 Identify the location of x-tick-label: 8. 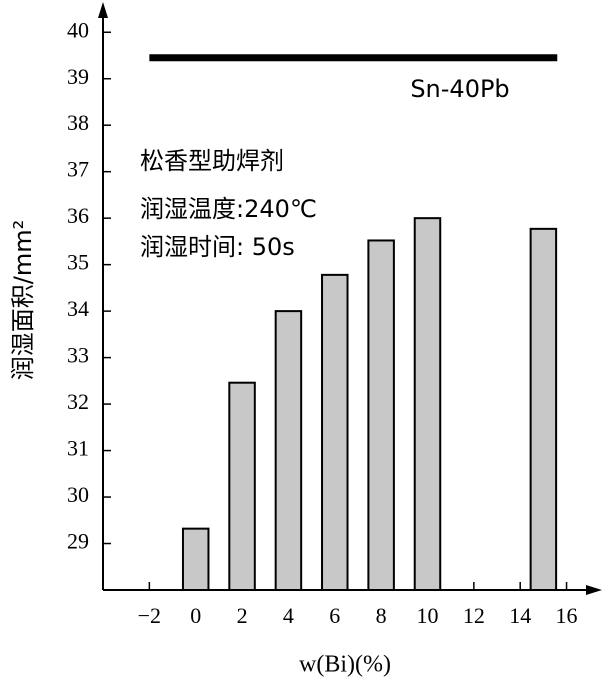
(381, 615).